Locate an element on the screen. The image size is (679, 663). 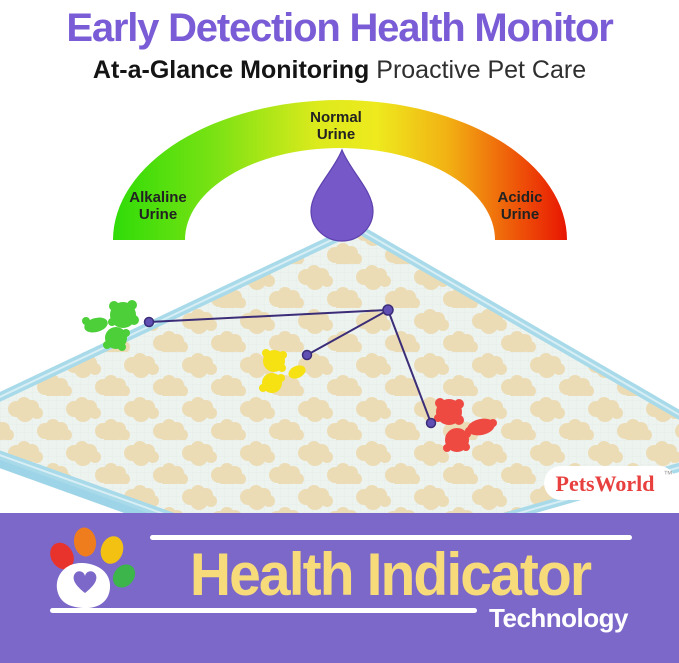
subtitle-regular: Proactive Pet Care is located at coordinates (481, 70).